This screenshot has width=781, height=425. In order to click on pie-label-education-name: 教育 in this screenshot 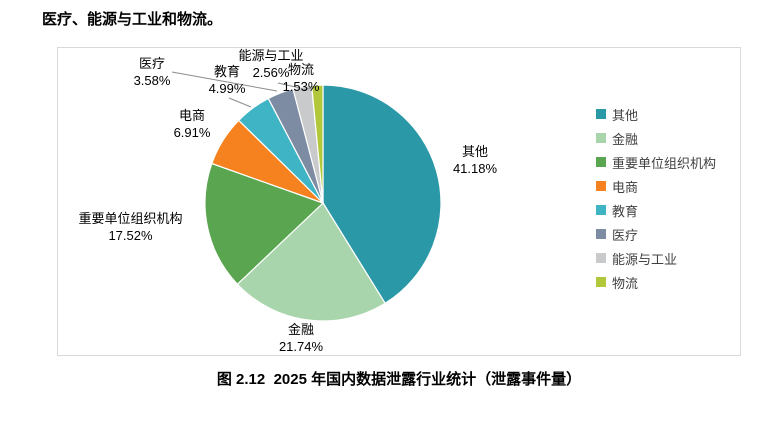, I will do `click(226, 71)`.